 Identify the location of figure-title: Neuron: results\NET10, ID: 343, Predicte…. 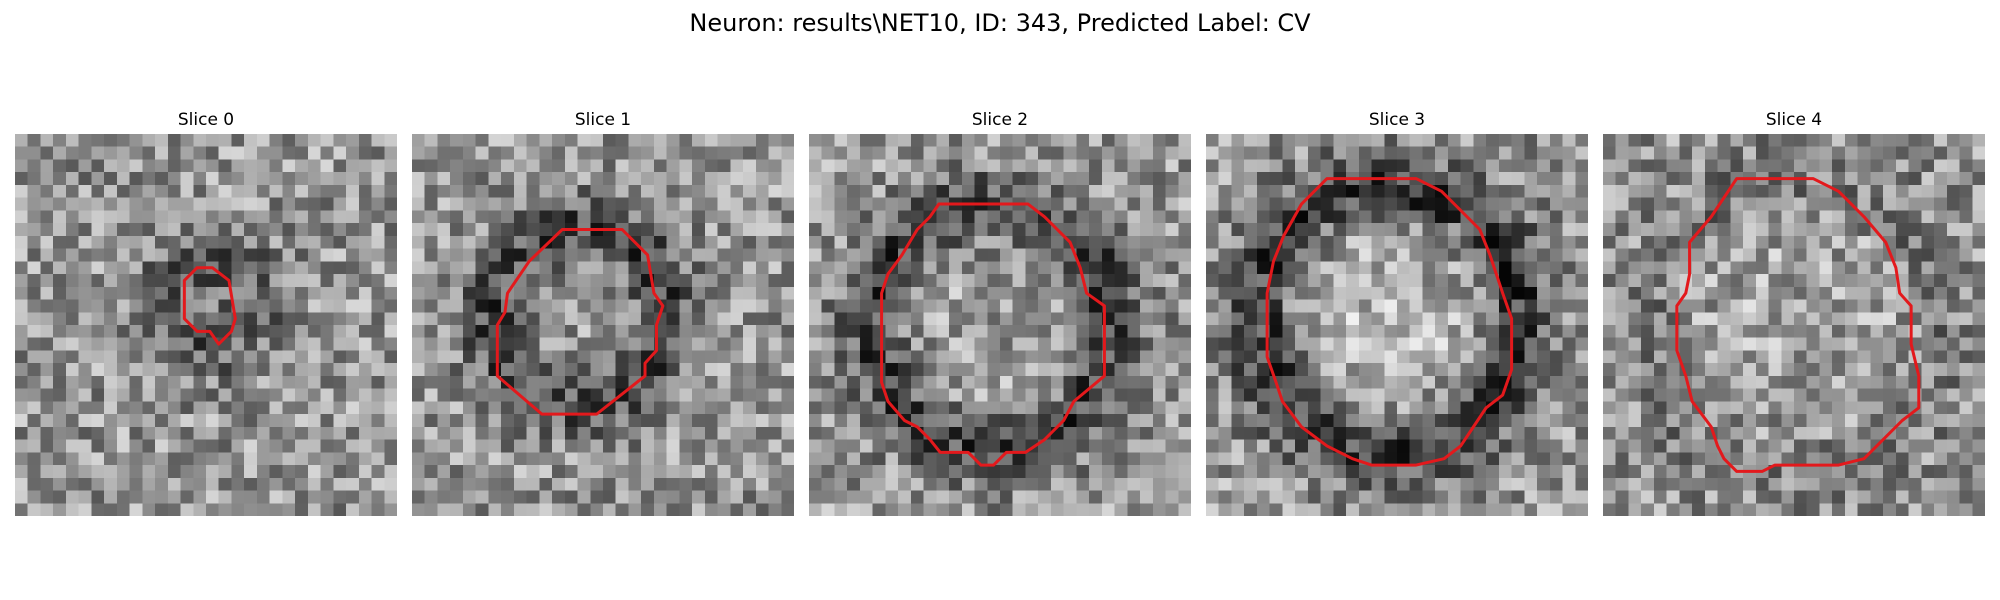
(1000, 23).